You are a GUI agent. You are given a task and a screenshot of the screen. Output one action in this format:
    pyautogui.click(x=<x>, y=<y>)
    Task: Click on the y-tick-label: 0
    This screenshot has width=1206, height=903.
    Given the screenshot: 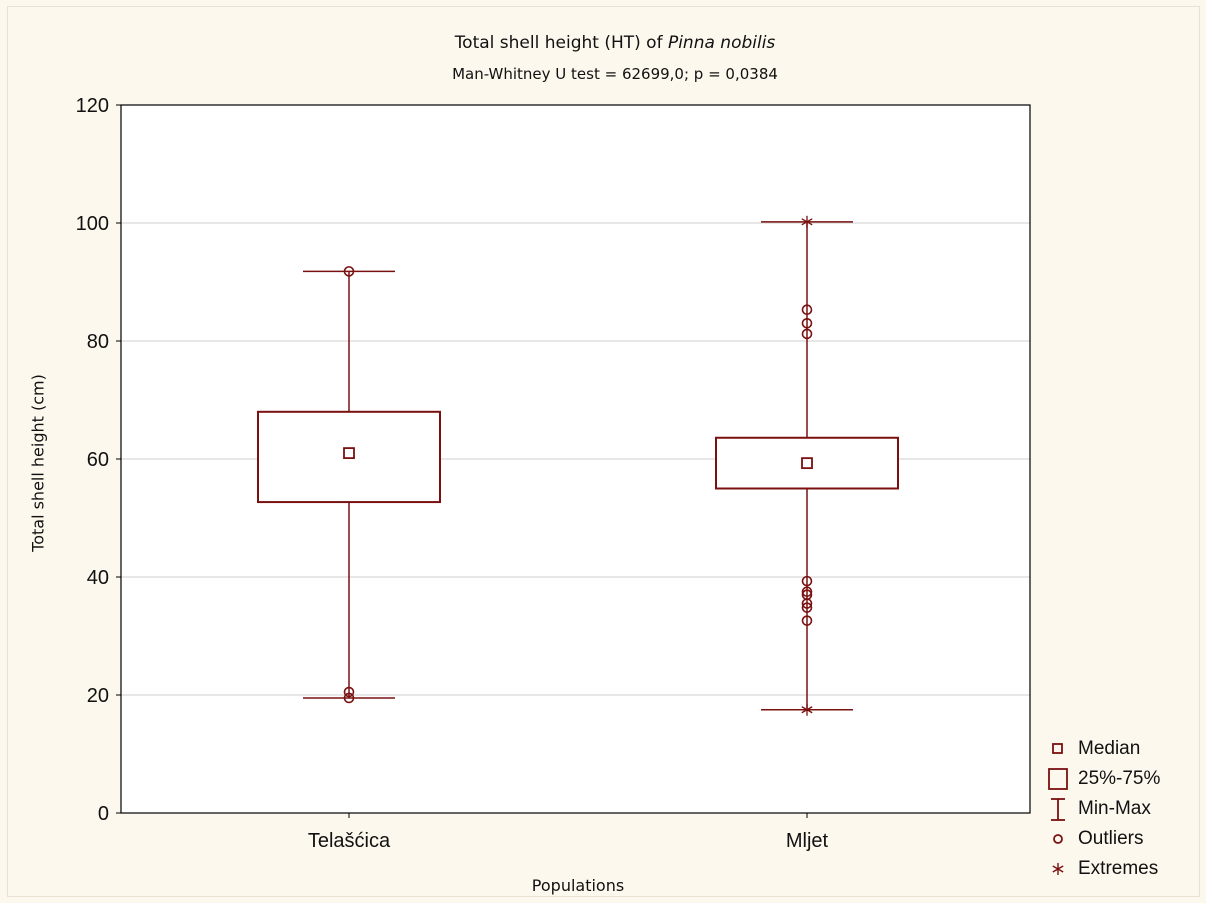 What is the action you would take?
    pyautogui.click(x=103, y=814)
    